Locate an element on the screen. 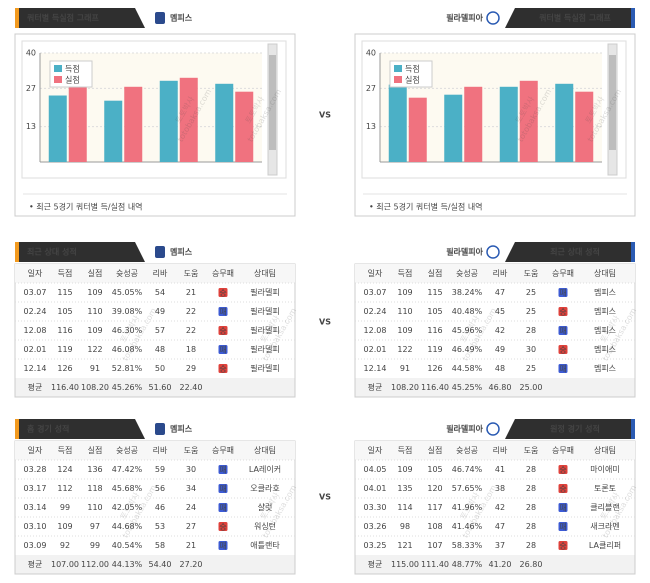 The height and width of the screenshot is (583, 650). average-cell: 111.40 is located at coordinates (435, 564).